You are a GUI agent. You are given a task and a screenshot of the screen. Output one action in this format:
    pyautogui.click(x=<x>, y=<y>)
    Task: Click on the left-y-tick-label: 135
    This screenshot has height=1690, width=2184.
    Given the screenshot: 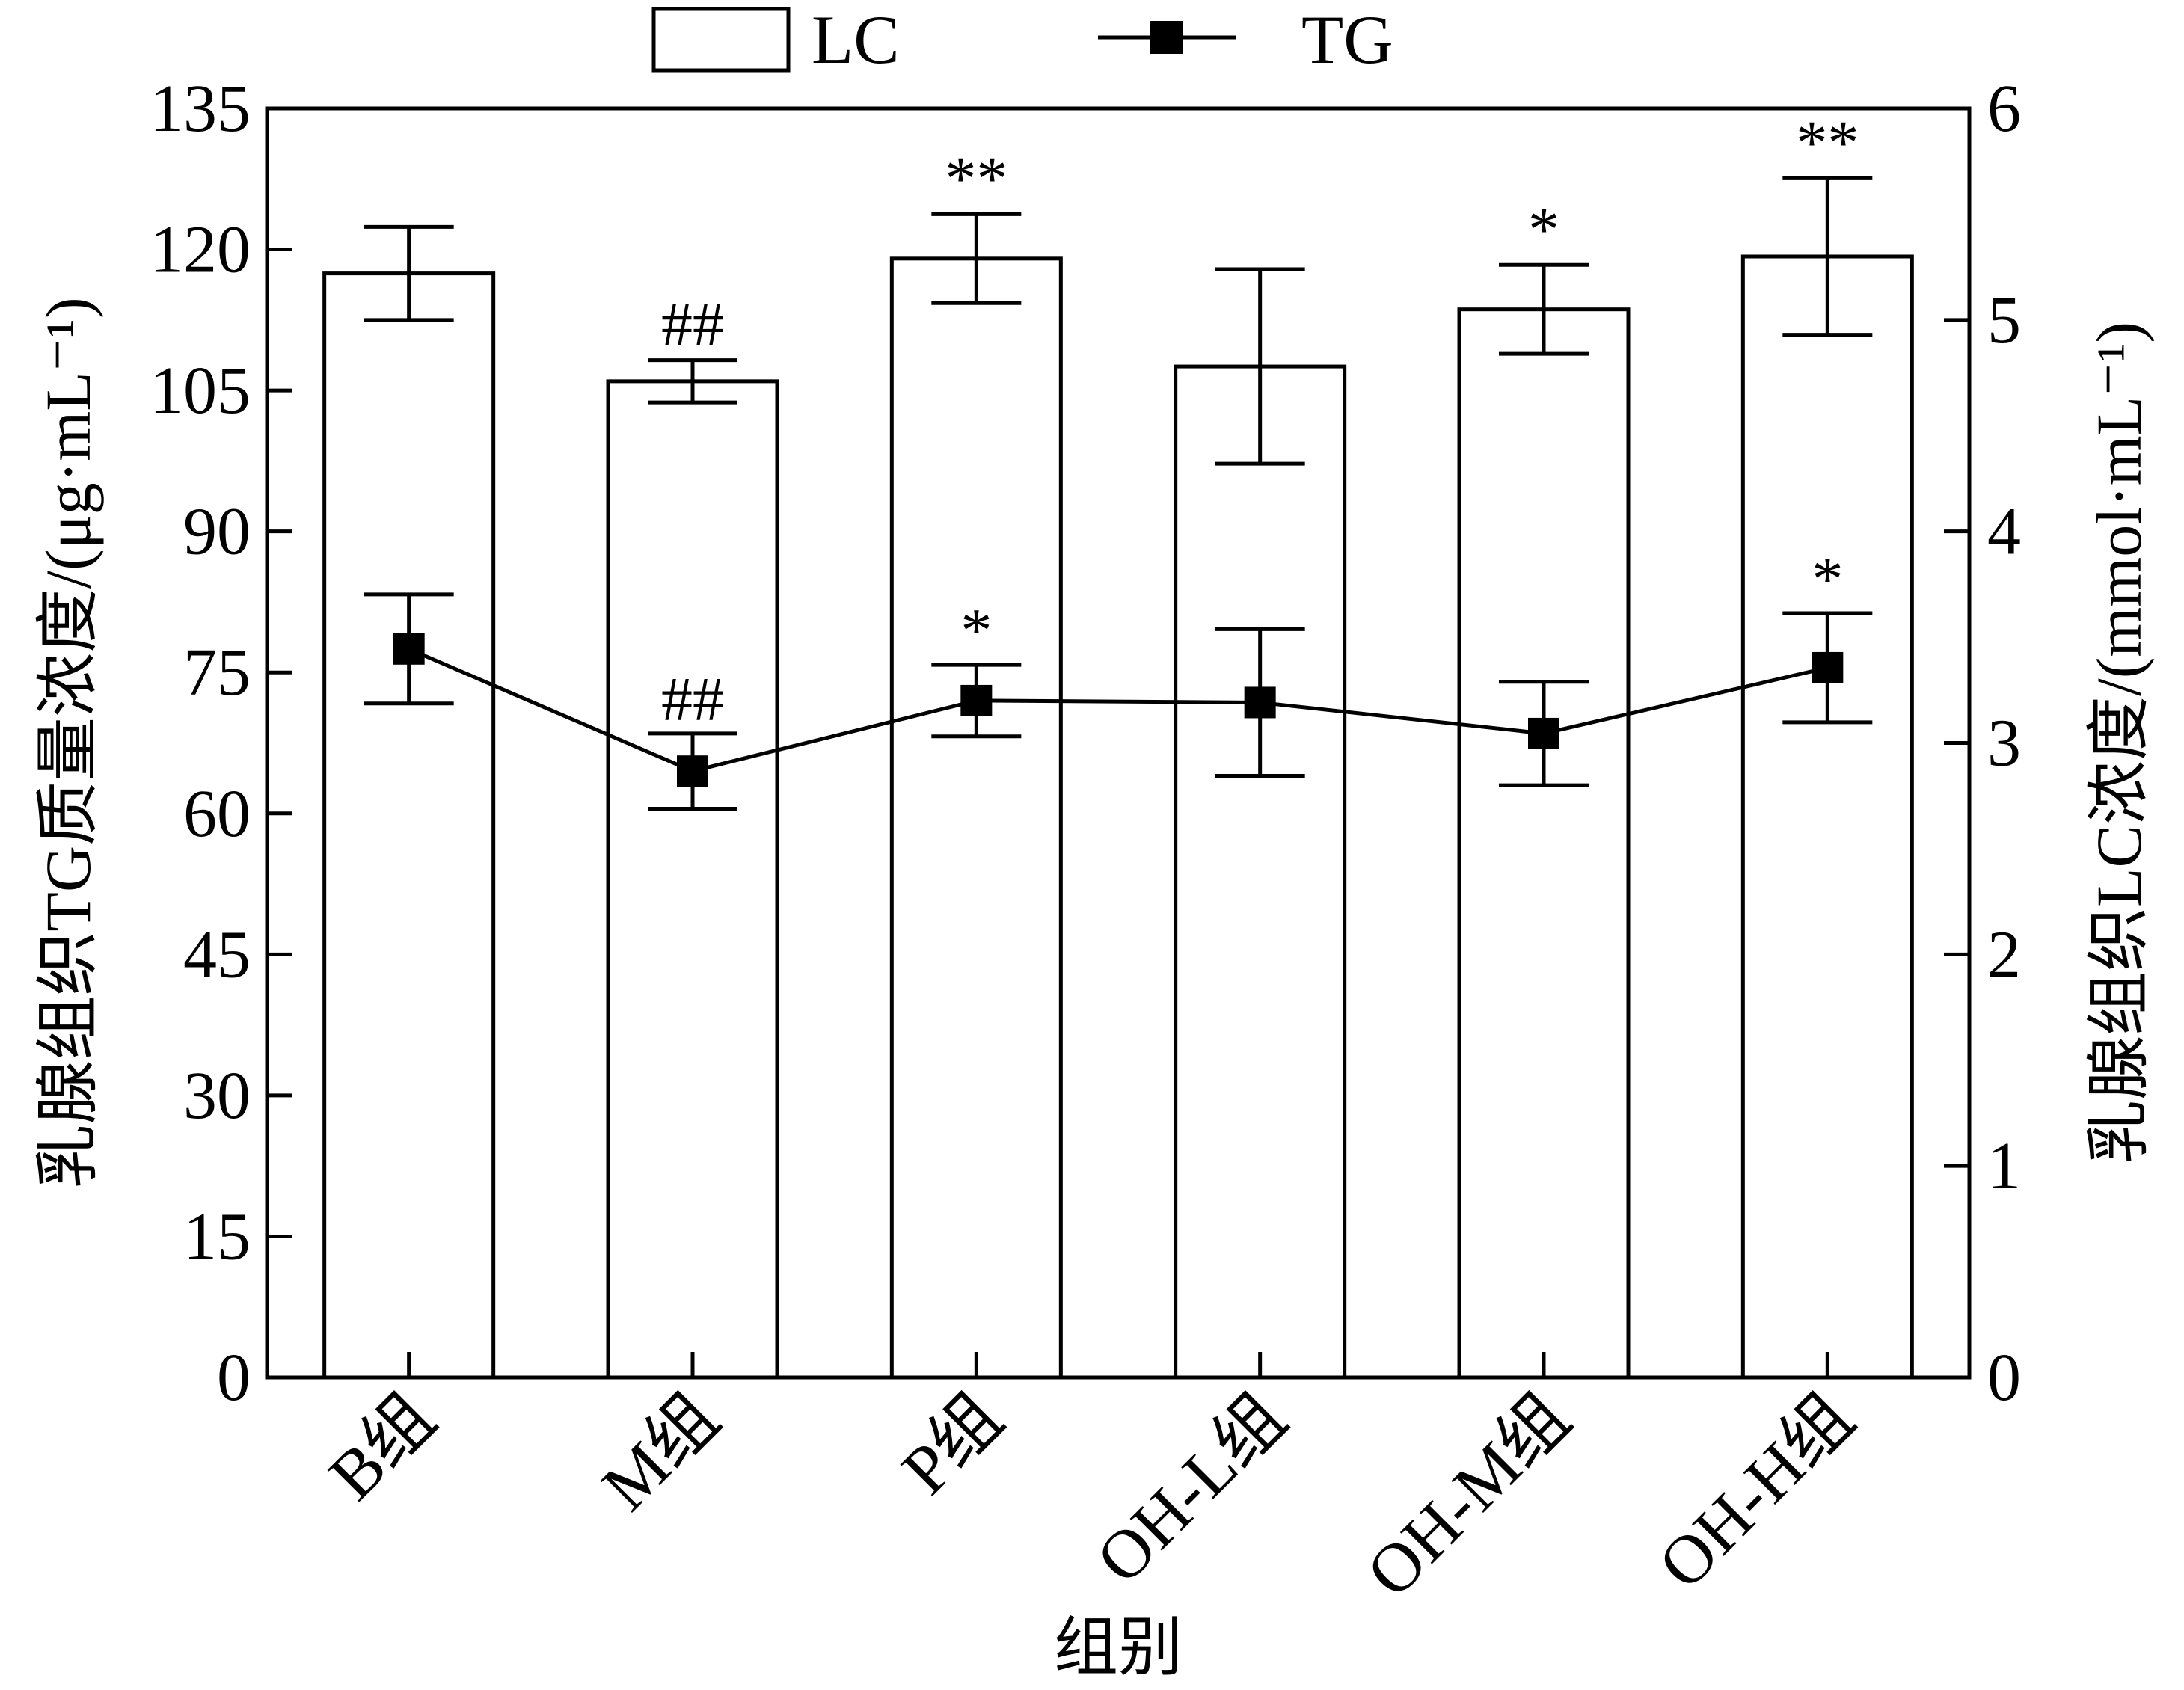 What is the action you would take?
    pyautogui.click(x=200, y=109)
    